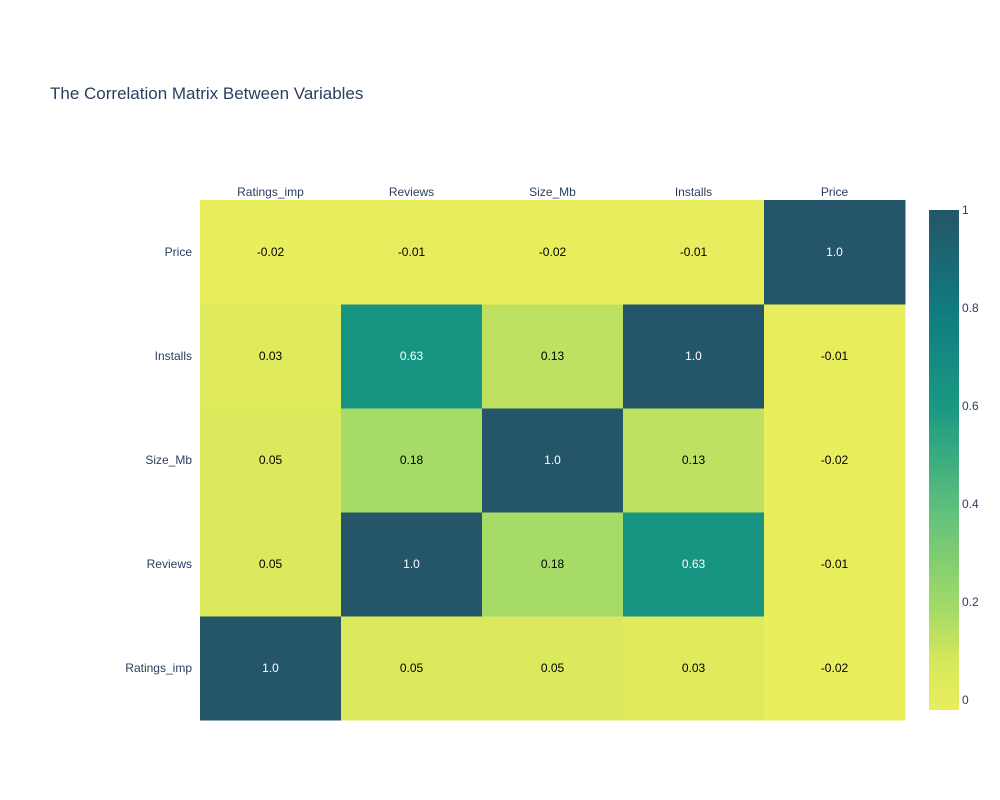 This screenshot has height=800, width=1000. Describe the element at coordinates (411, 192) in the screenshot. I see `x-tick-label: Reviews` at that location.